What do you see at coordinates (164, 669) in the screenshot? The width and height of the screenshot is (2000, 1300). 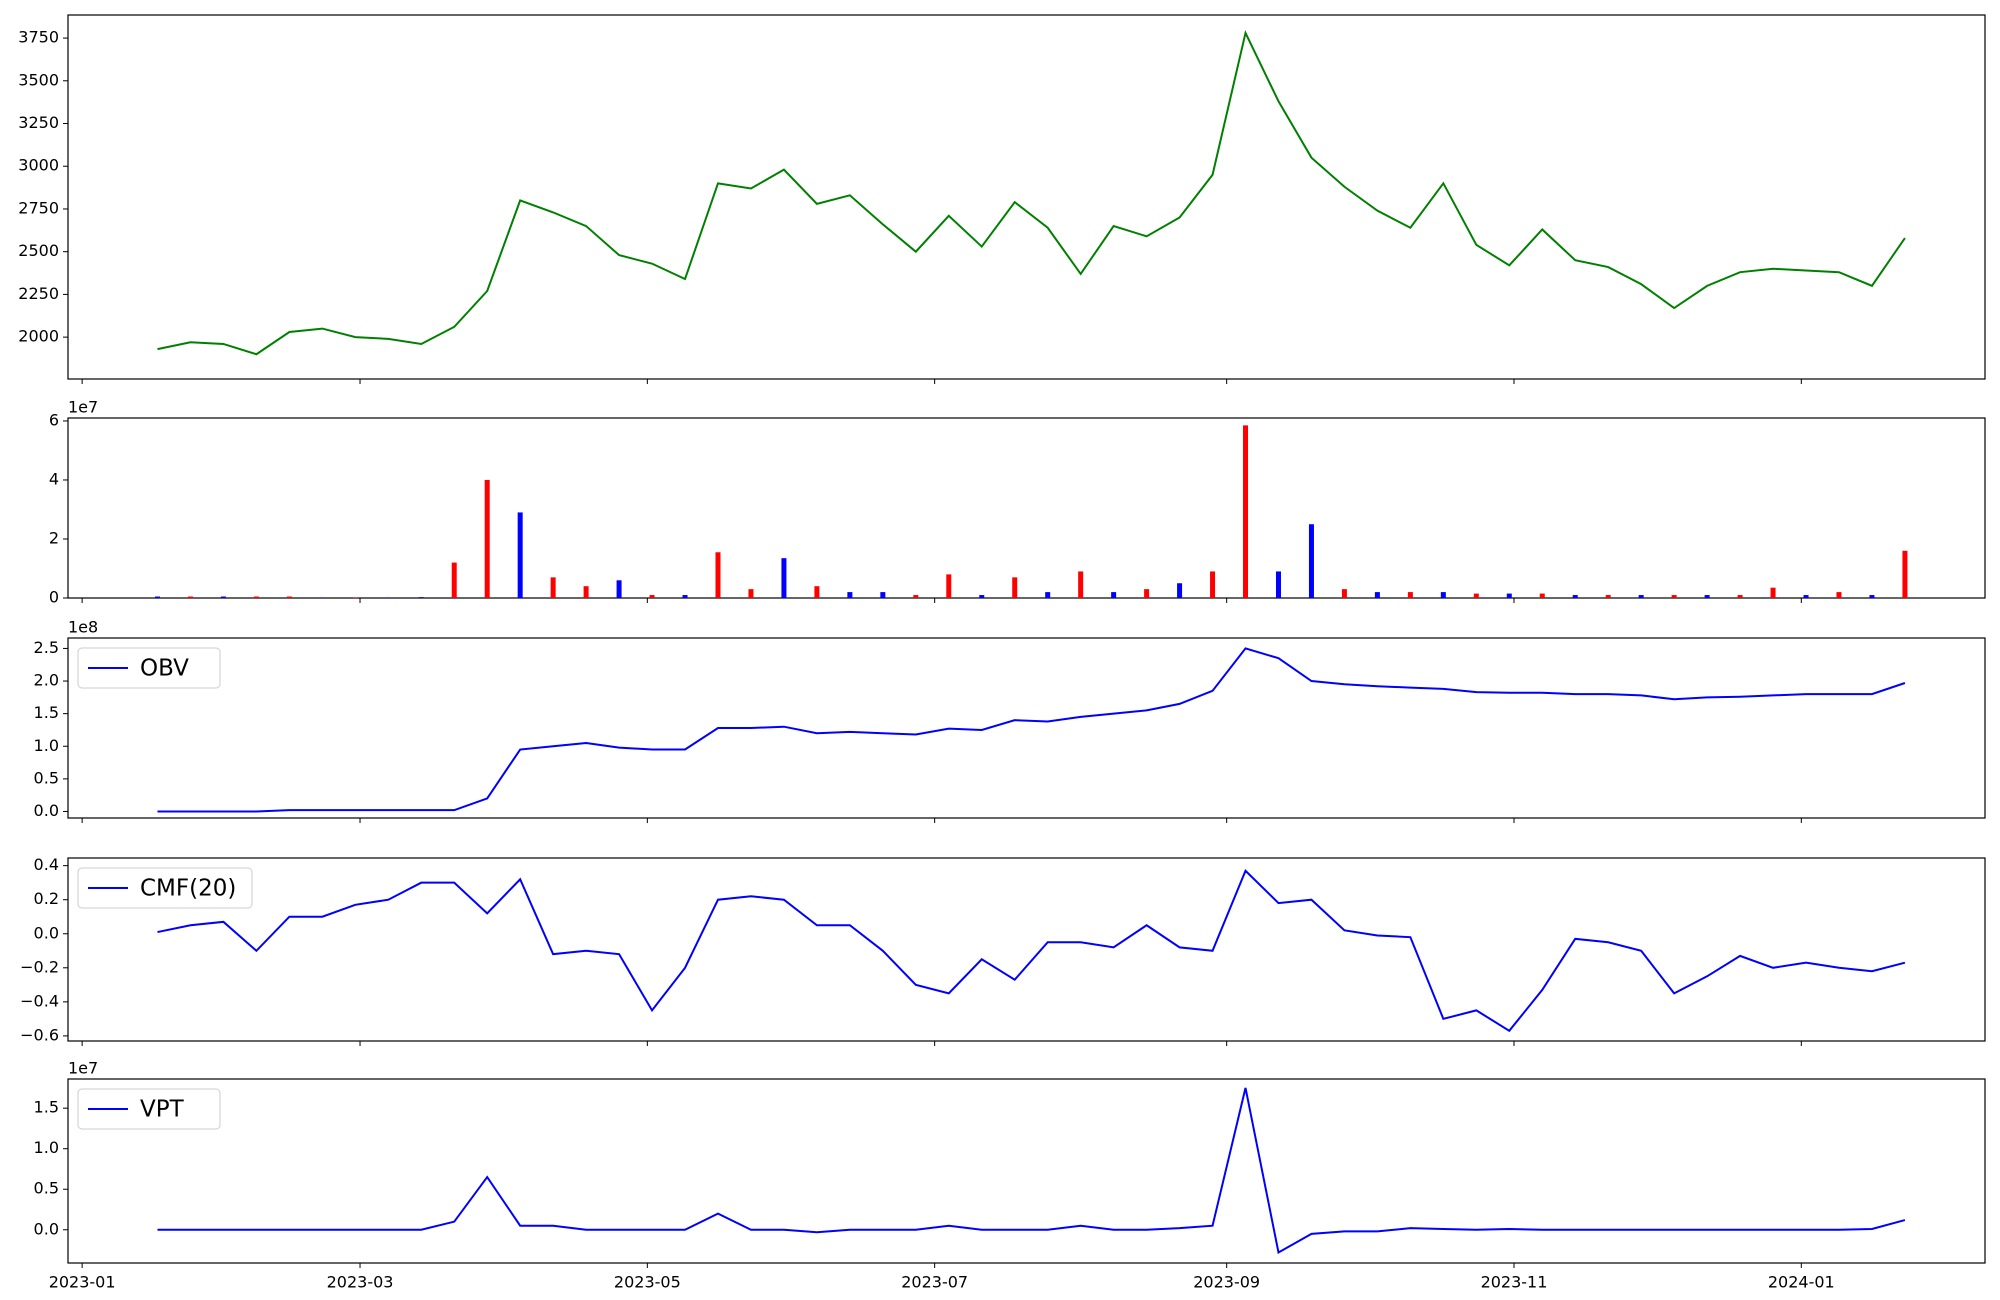 I see `legend-label: OBV` at bounding box center [164, 669].